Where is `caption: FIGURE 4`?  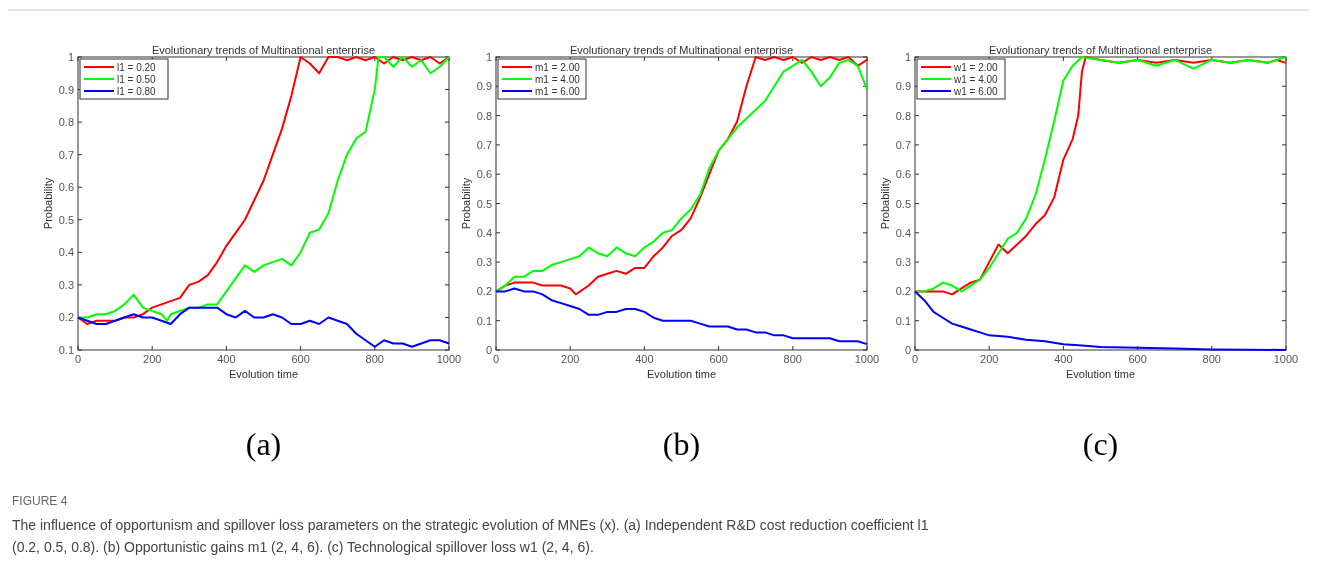
caption: FIGURE 4 is located at coordinates (40, 501).